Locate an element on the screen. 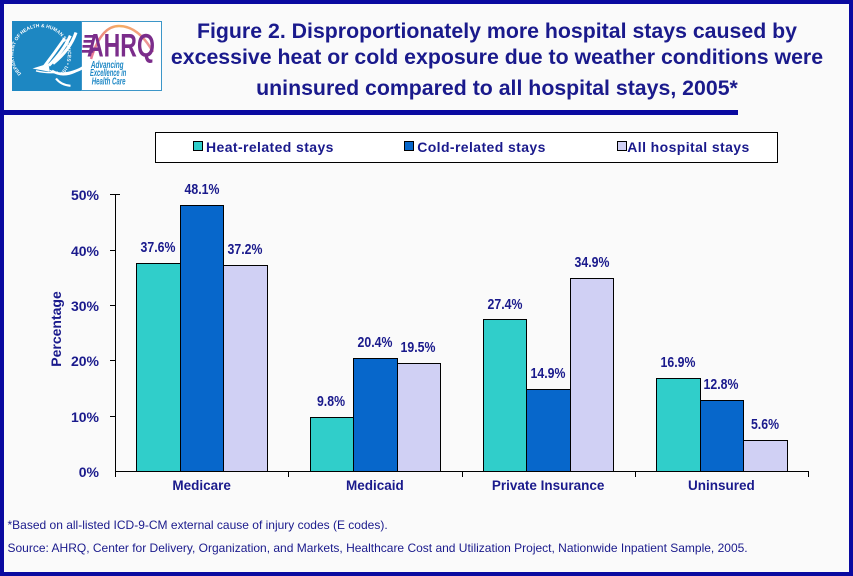 The width and height of the screenshot is (853, 576). svg-text: Health Care is located at coordinates (109, 81).